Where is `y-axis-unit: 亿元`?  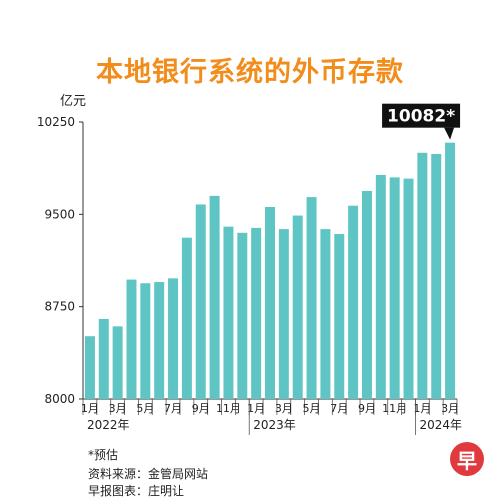 y-axis-unit: 亿元 is located at coordinates (73, 101).